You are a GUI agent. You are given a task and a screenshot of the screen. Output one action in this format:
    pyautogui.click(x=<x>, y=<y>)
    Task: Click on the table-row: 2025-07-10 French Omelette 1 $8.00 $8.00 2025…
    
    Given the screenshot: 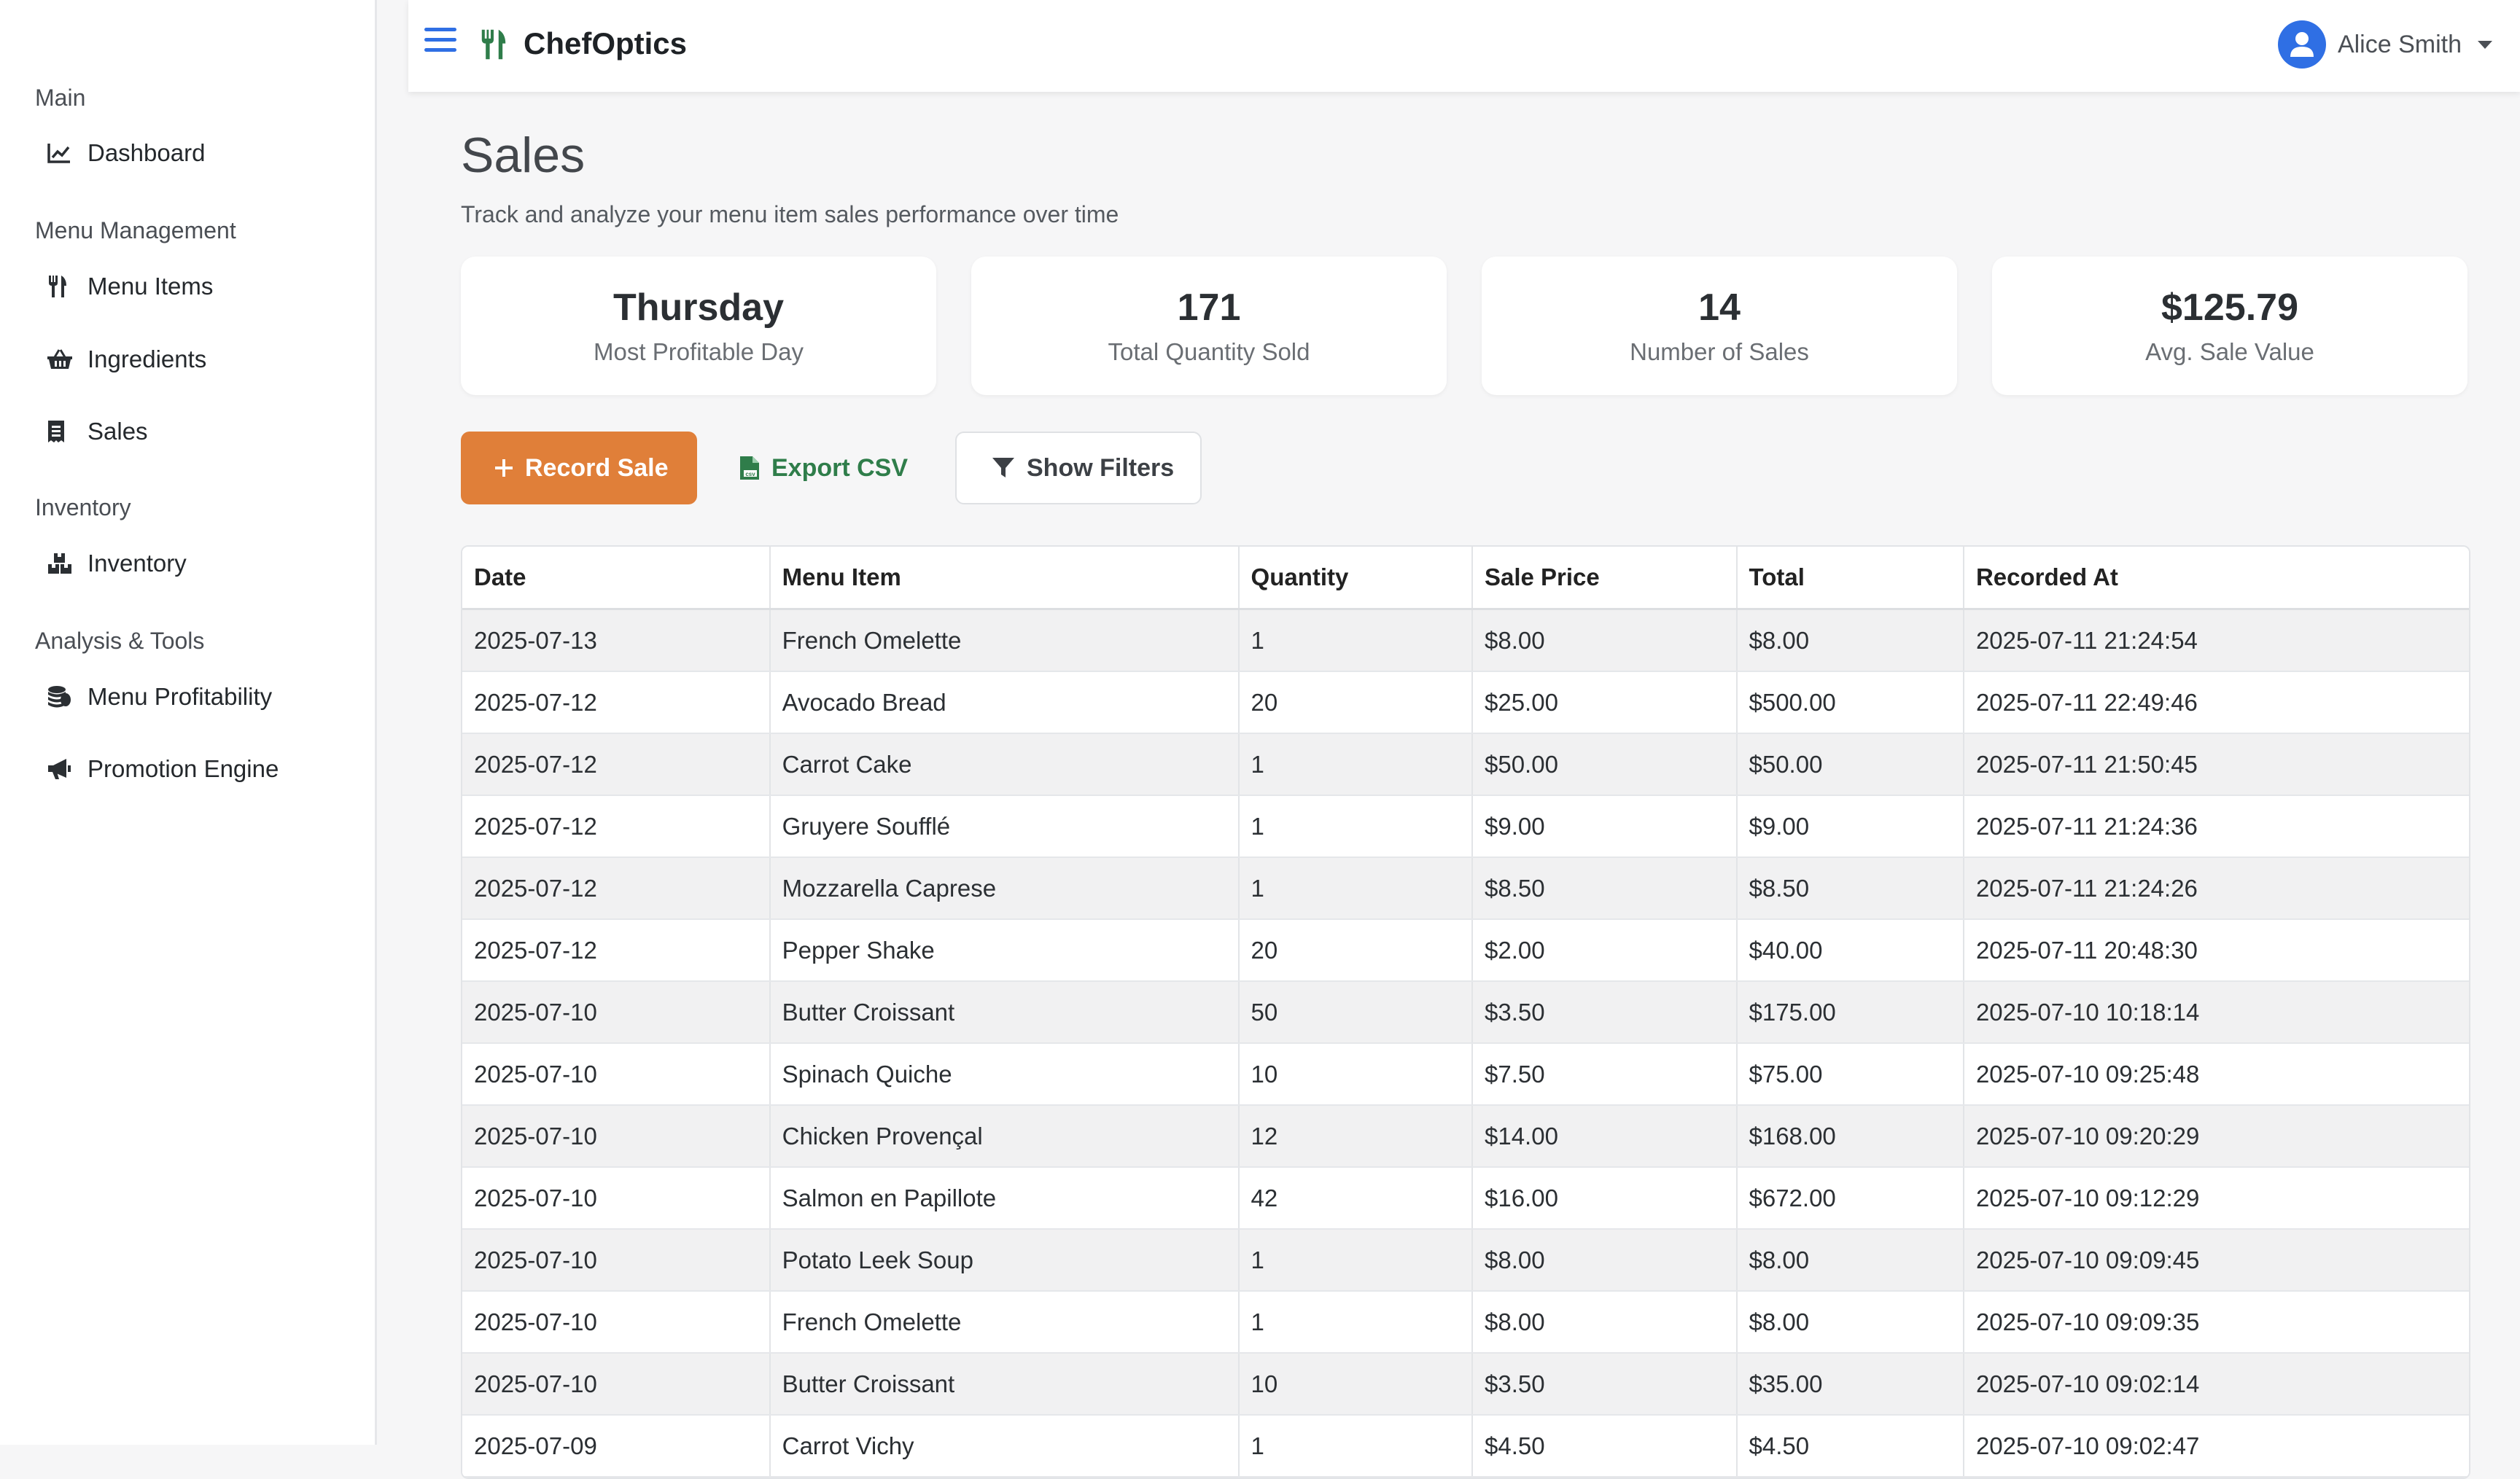 What is the action you would take?
    pyautogui.click(x=1465, y=1322)
    